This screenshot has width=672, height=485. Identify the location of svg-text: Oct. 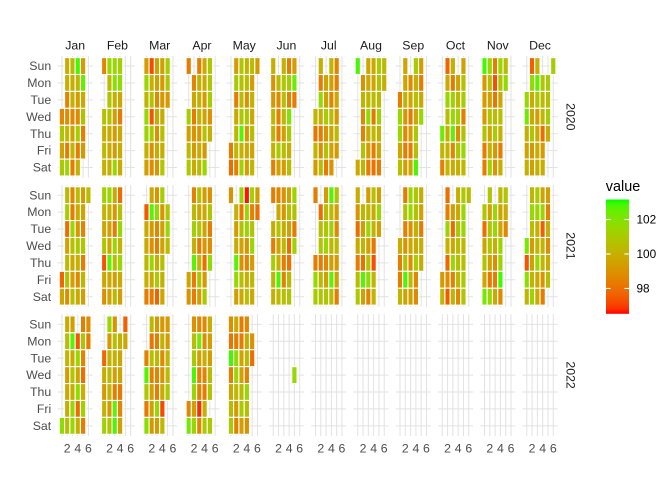
(456, 46).